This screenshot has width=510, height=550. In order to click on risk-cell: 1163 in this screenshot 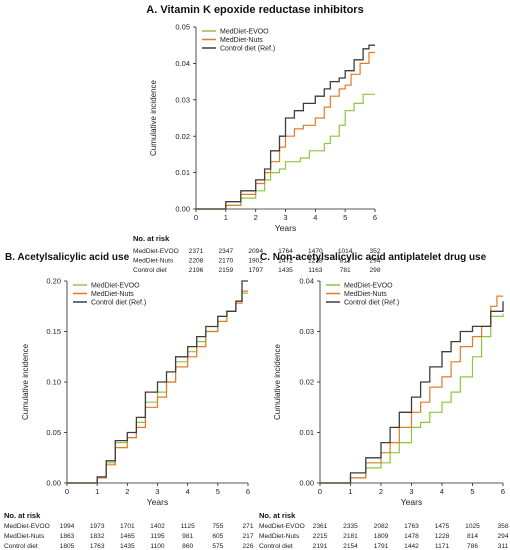, I will do `click(315, 270)`.